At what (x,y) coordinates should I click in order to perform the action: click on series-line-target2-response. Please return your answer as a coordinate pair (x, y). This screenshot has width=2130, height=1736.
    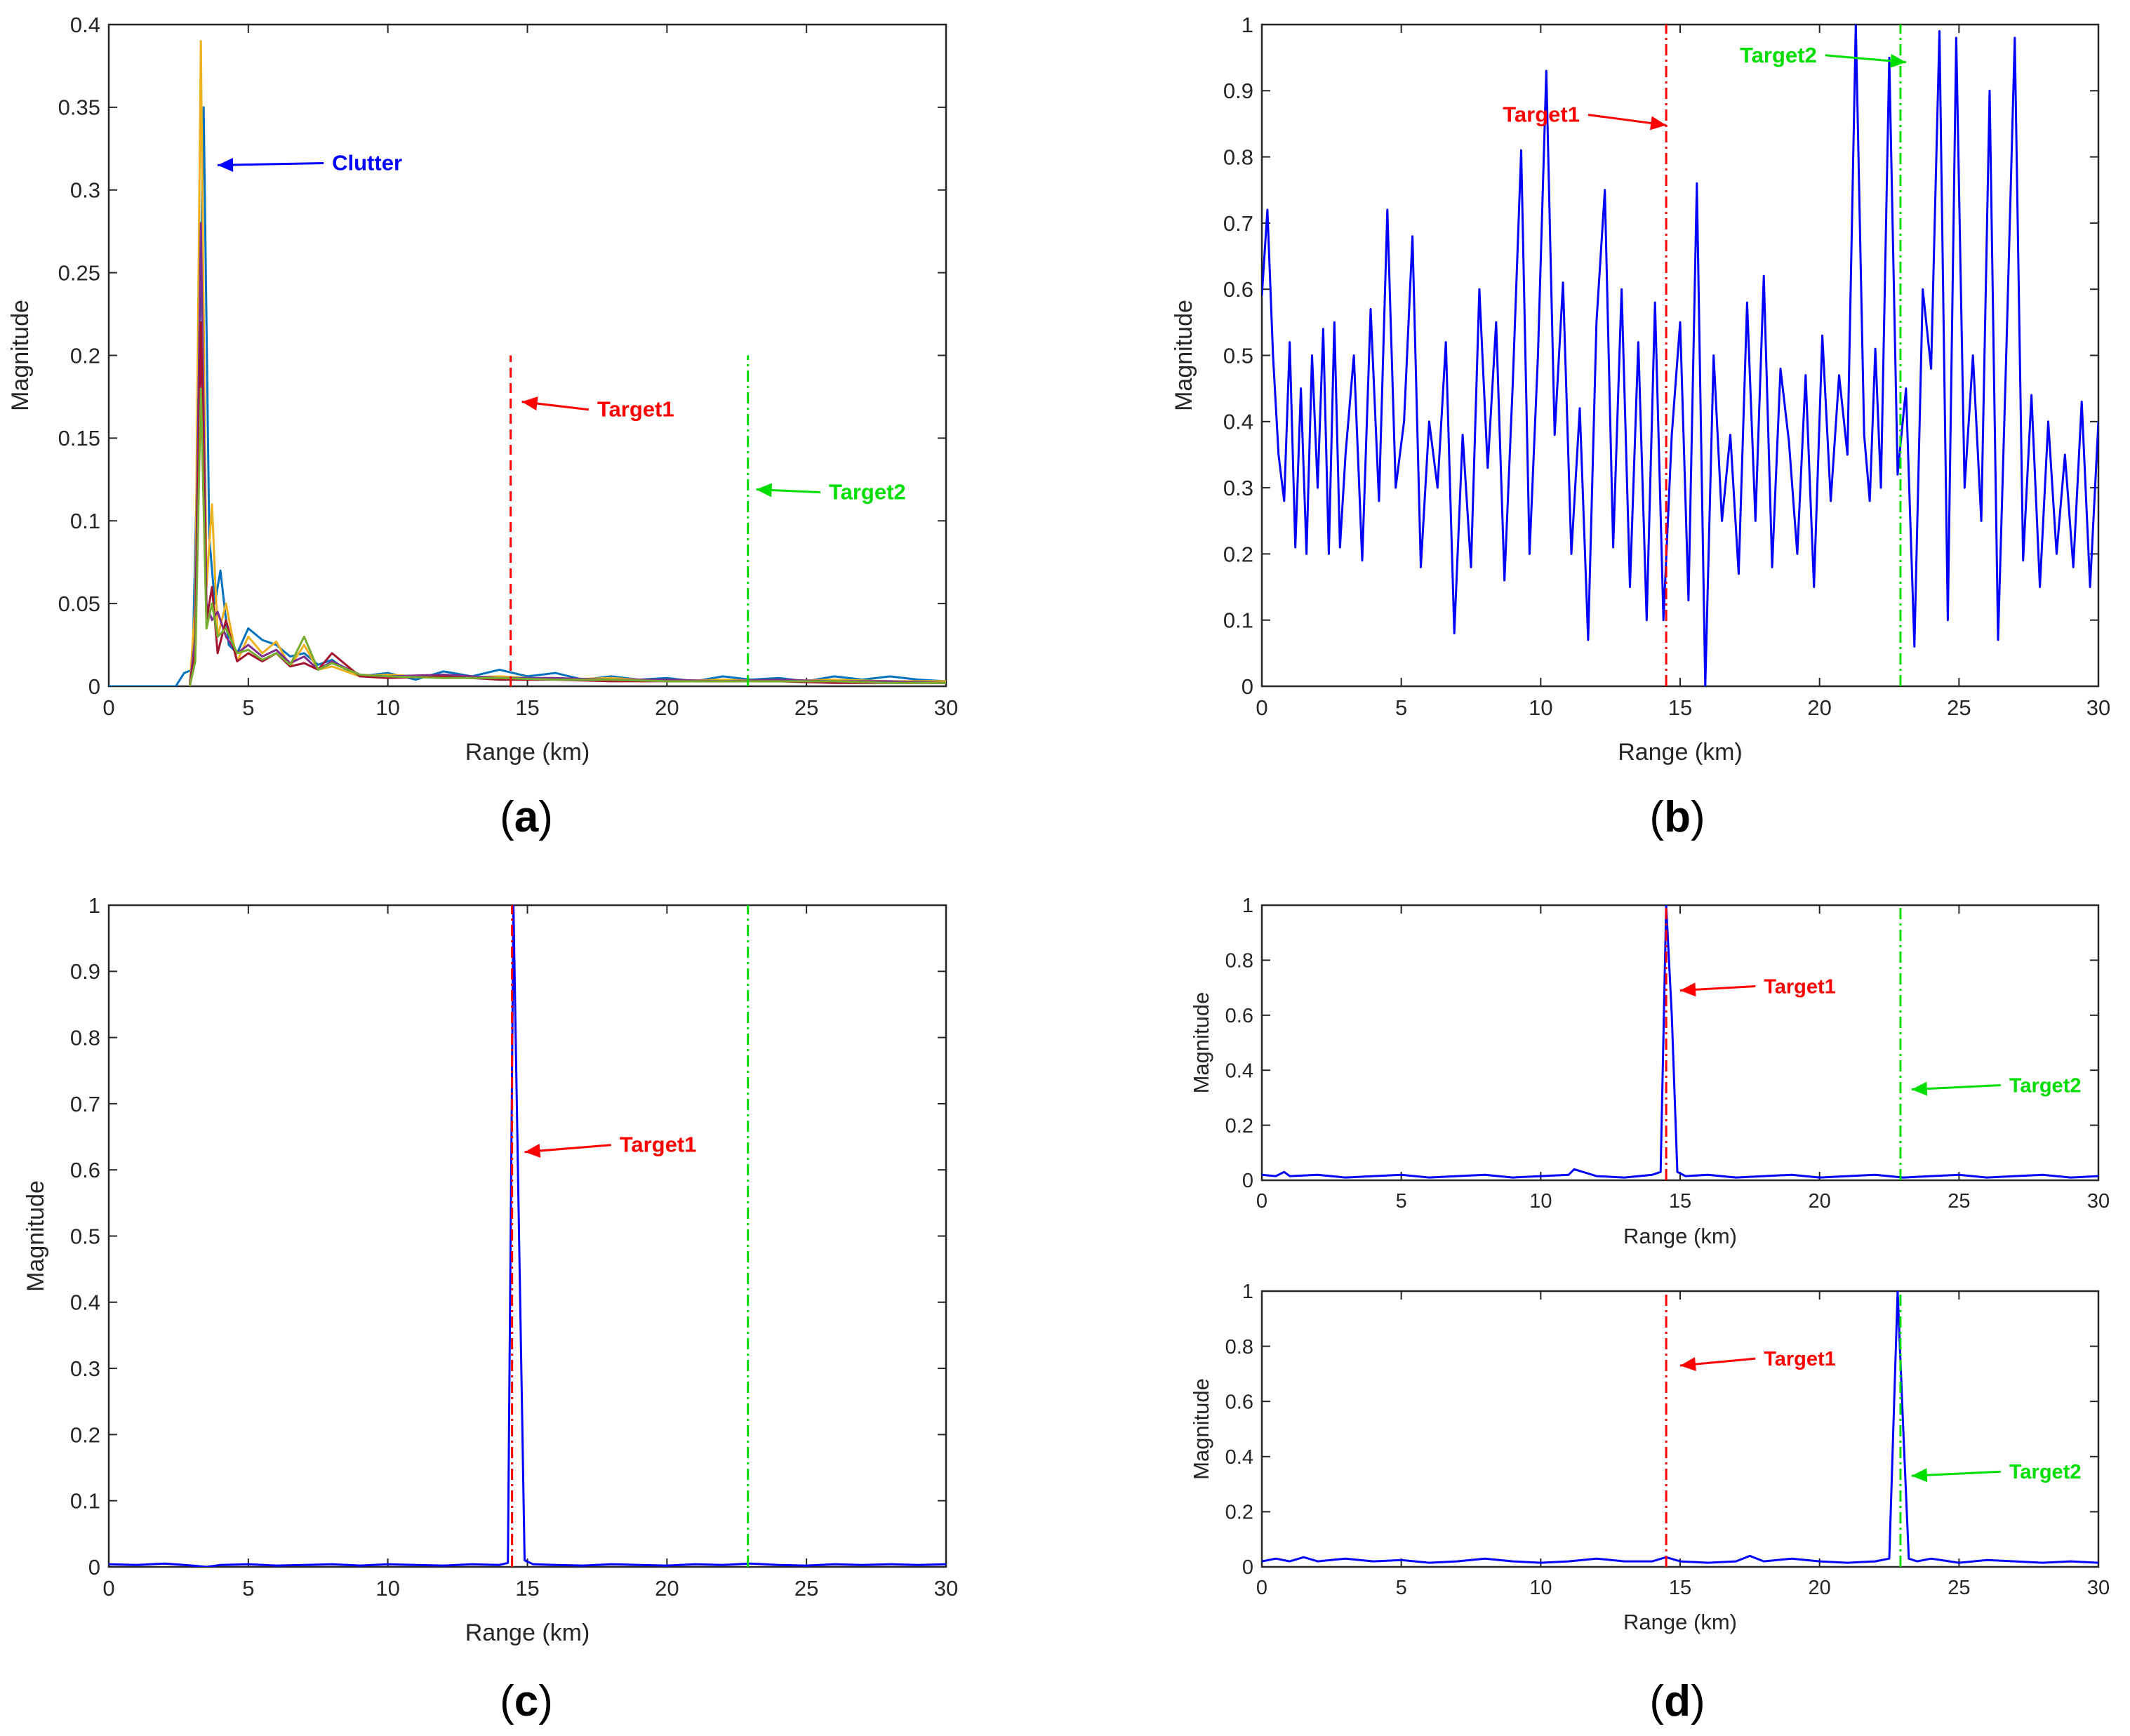
    Looking at the image, I should click on (1680, 1427).